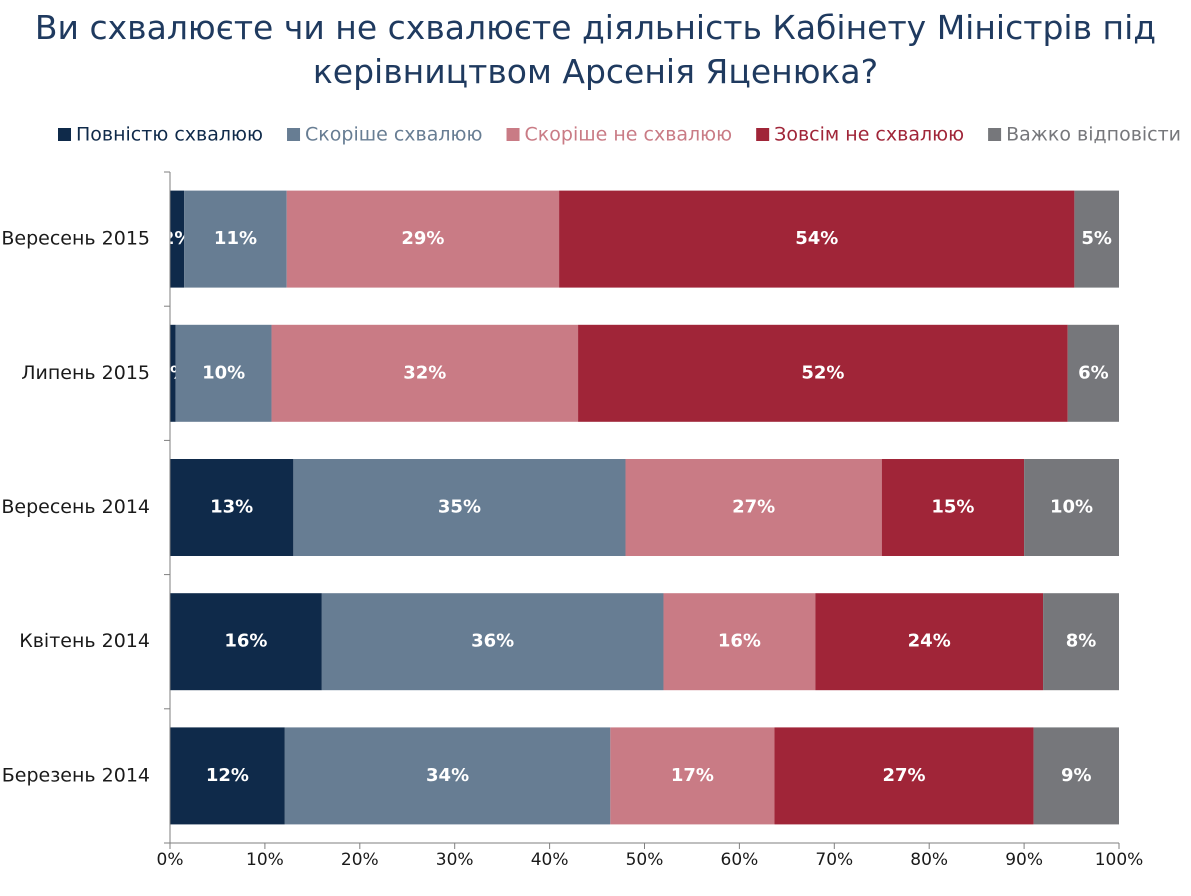 The image size is (1191, 896). What do you see at coordinates (169, 135) in the screenshot?
I see `legend-label: Повністю схвалюю` at bounding box center [169, 135].